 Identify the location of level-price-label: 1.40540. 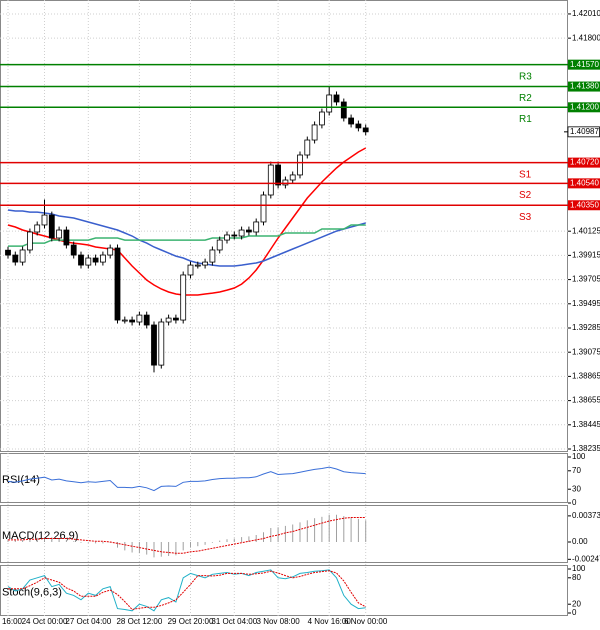
(584, 182).